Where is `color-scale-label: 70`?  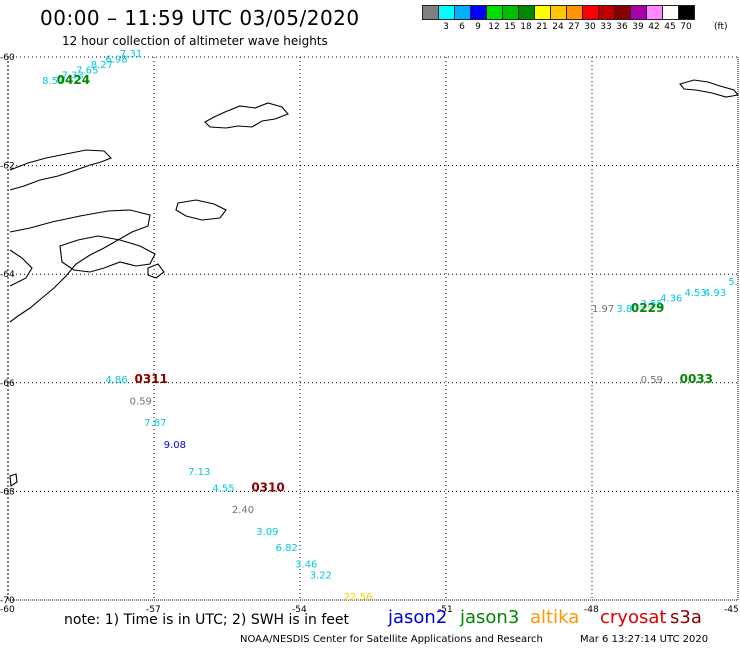
color-scale-label: 70 is located at coordinates (686, 27).